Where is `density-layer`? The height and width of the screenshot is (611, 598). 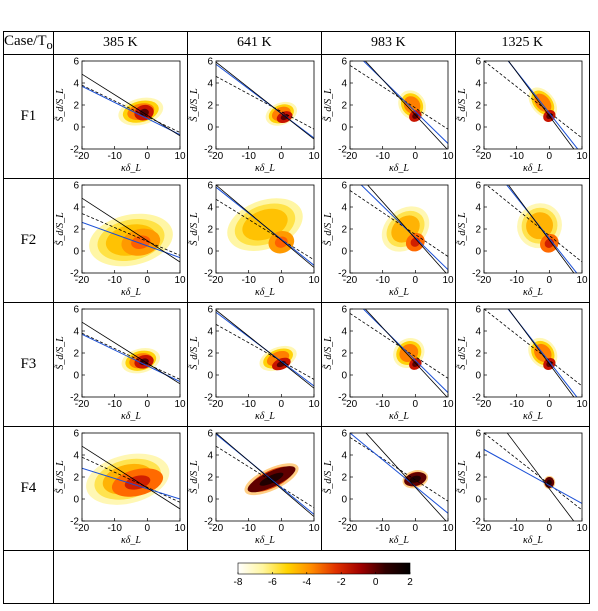 density-layer is located at coordinates (408, 353).